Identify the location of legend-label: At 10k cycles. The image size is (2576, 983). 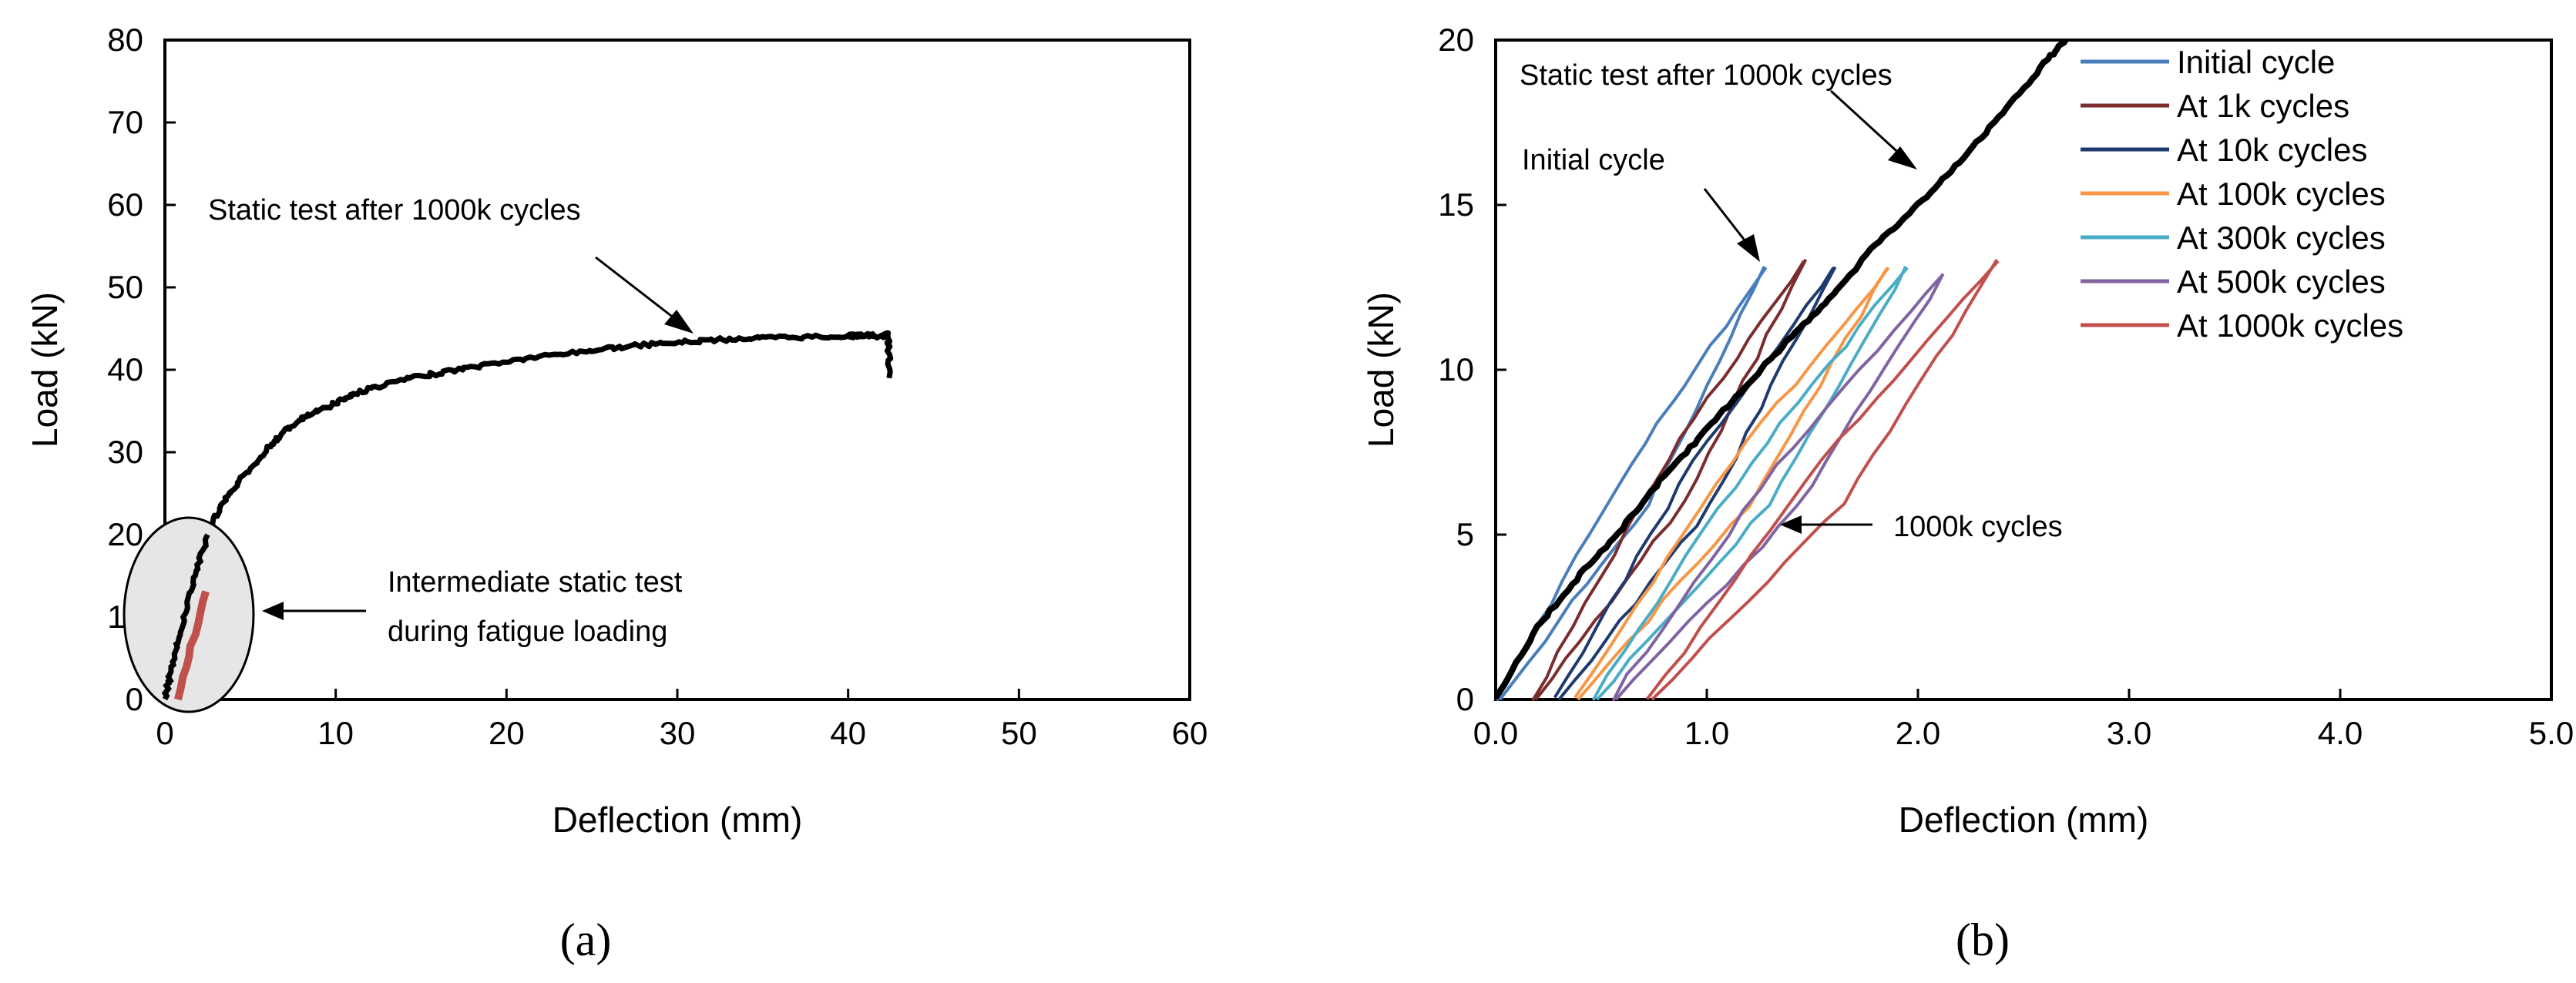
(2272, 150).